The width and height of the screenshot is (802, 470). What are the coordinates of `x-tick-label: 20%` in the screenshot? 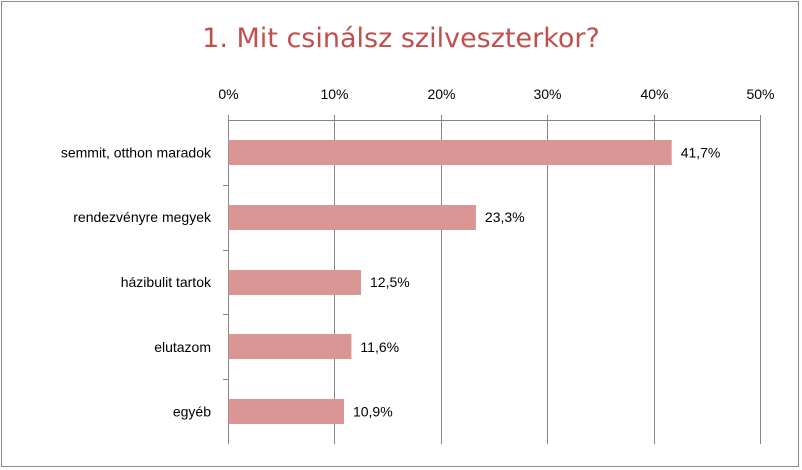 It's located at (441, 94).